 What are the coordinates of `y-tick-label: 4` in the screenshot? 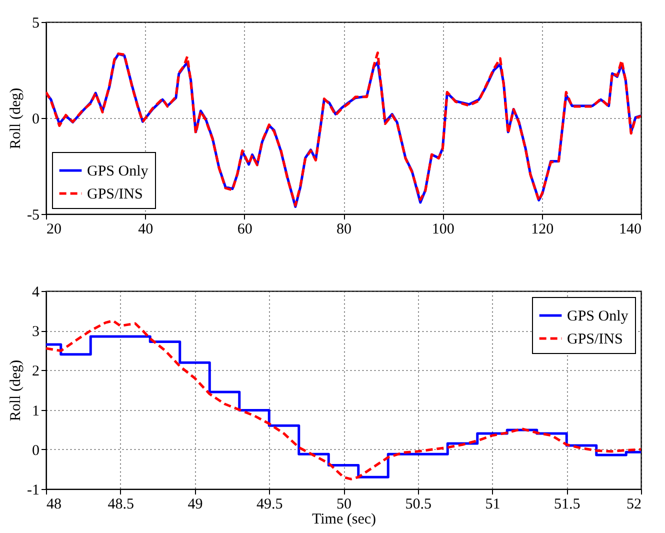 It's located at (36, 292).